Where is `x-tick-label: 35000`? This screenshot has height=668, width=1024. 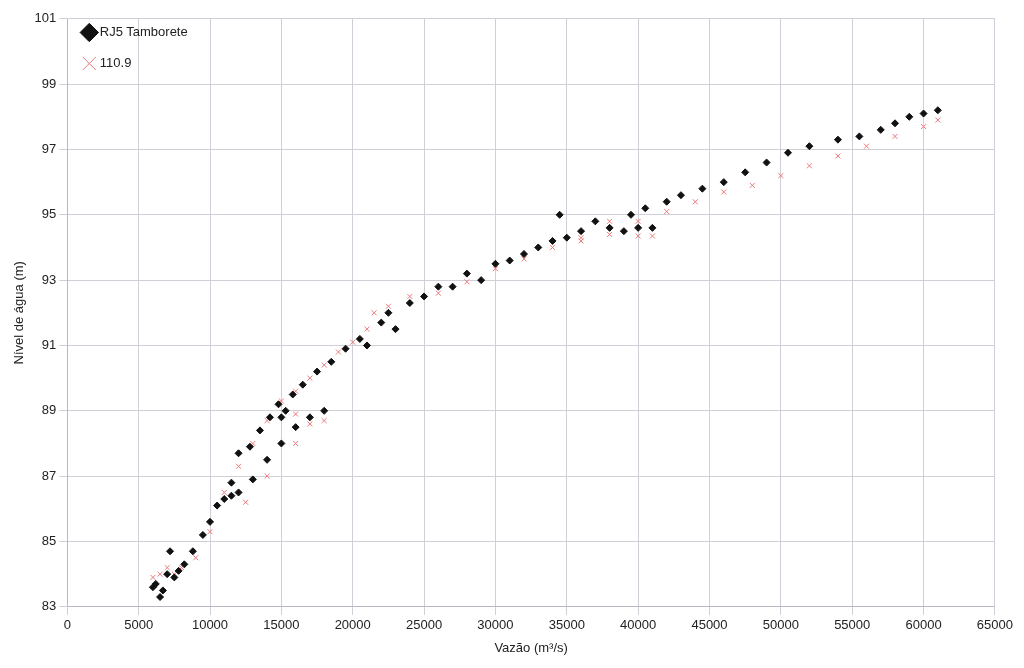 x-tick-label: 35000 is located at coordinates (566, 625).